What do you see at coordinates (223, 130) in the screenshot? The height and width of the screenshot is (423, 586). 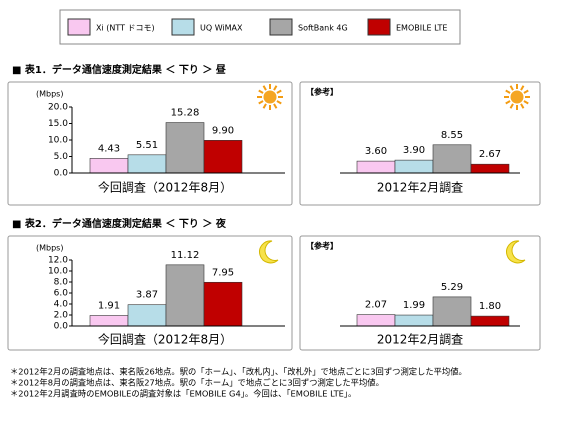 I see `value-label: 9.90` at bounding box center [223, 130].